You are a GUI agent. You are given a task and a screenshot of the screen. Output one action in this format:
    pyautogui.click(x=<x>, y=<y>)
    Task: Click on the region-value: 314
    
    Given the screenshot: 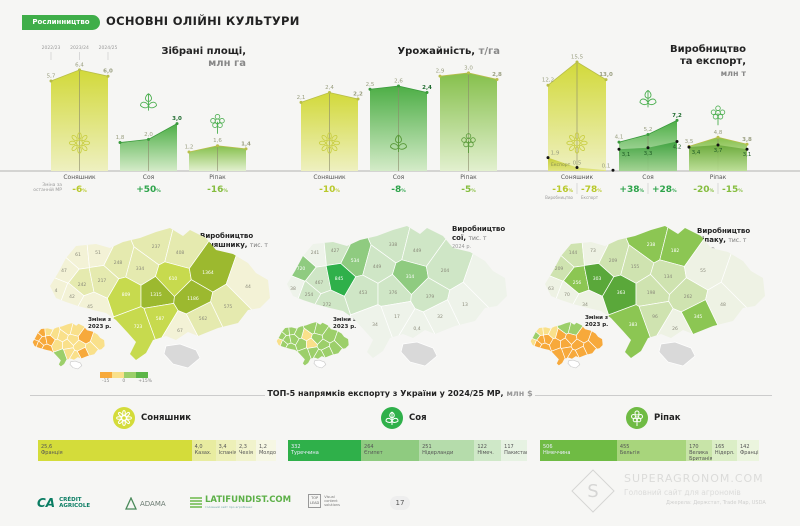 What is the action you would take?
    pyautogui.click(x=410, y=277)
    